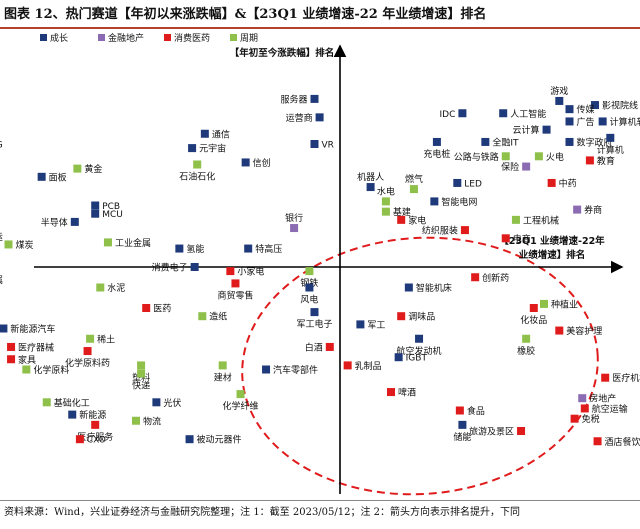 This screenshot has height=529, width=640. What do you see at coordinates (526, 351) in the screenshot?
I see `data-point-label: 橡胶` at bounding box center [526, 351].